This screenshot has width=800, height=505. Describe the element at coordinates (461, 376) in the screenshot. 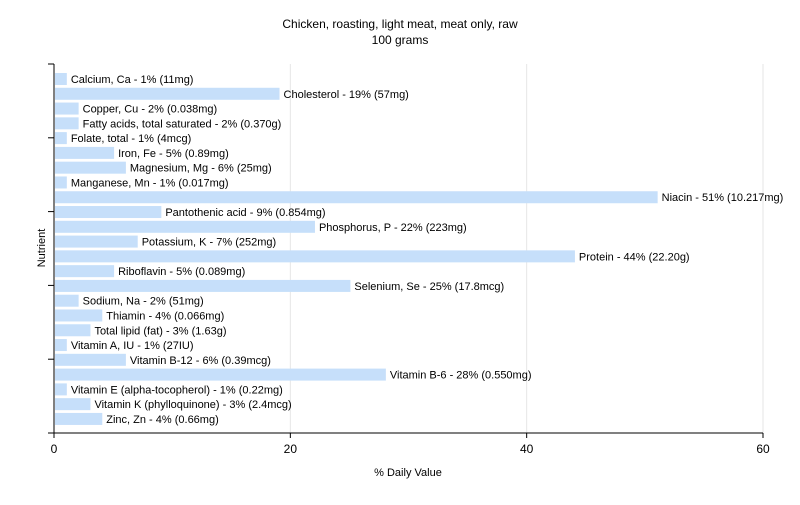

I see `bar-label-20: Vitamin B-6 - 28% (0.550mg)` at that location.